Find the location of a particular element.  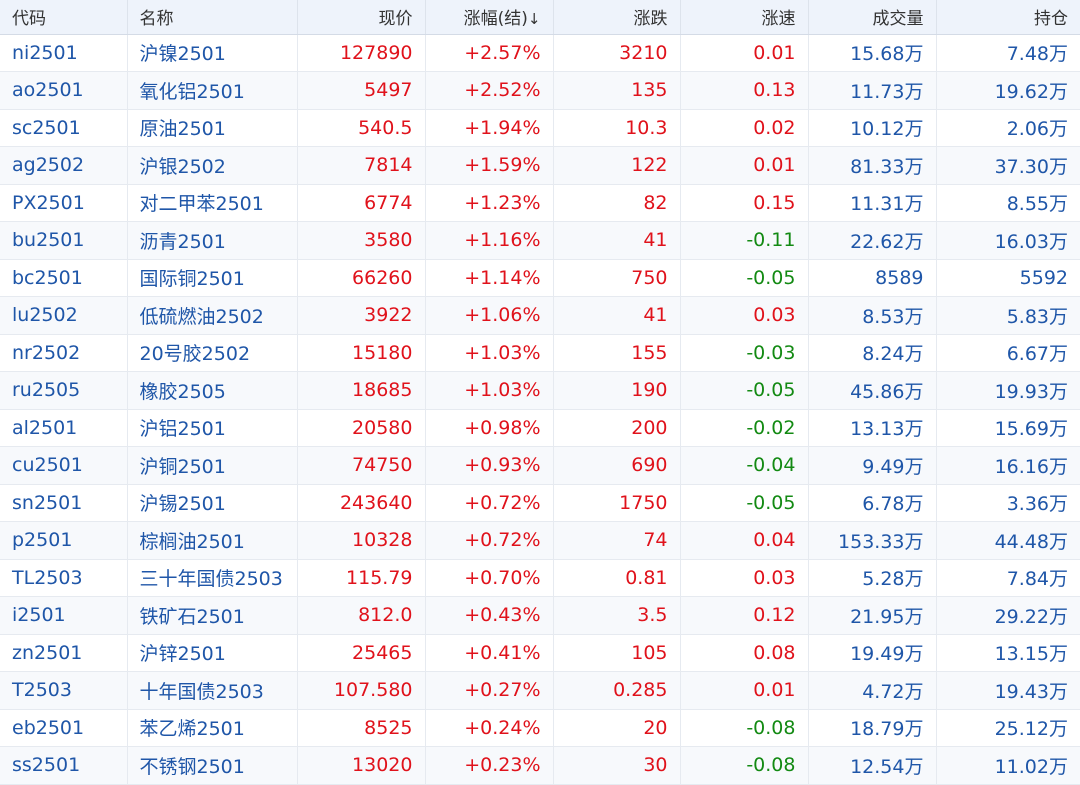

cell-open-interest: 19.93万 is located at coordinates (1008, 390).